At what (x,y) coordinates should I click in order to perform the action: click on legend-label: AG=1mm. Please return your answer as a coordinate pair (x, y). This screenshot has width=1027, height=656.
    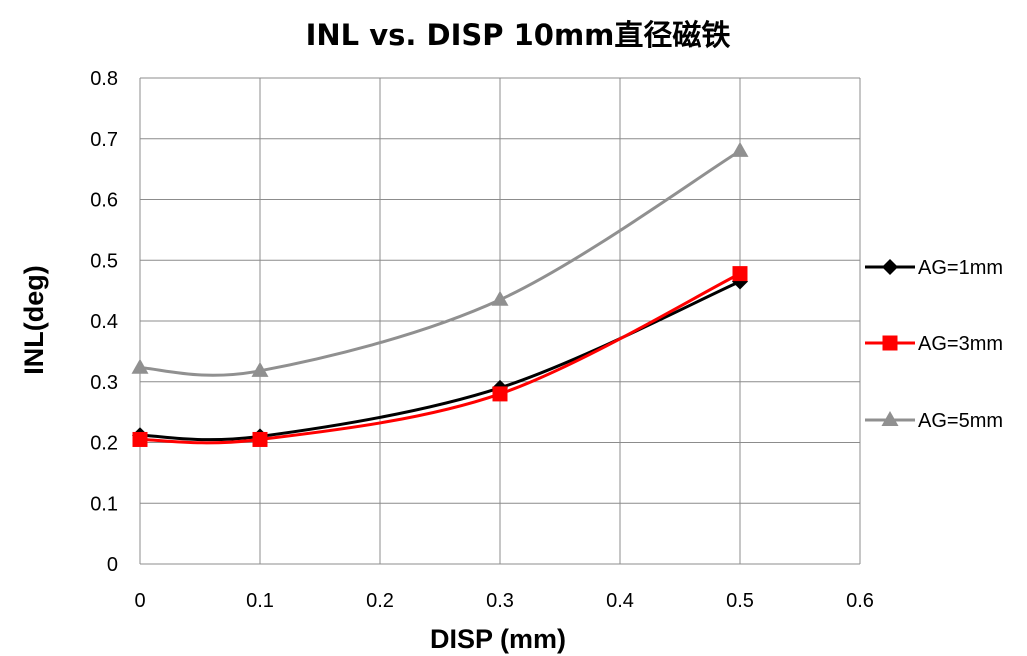
    Looking at the image, I should click on (960, 268).